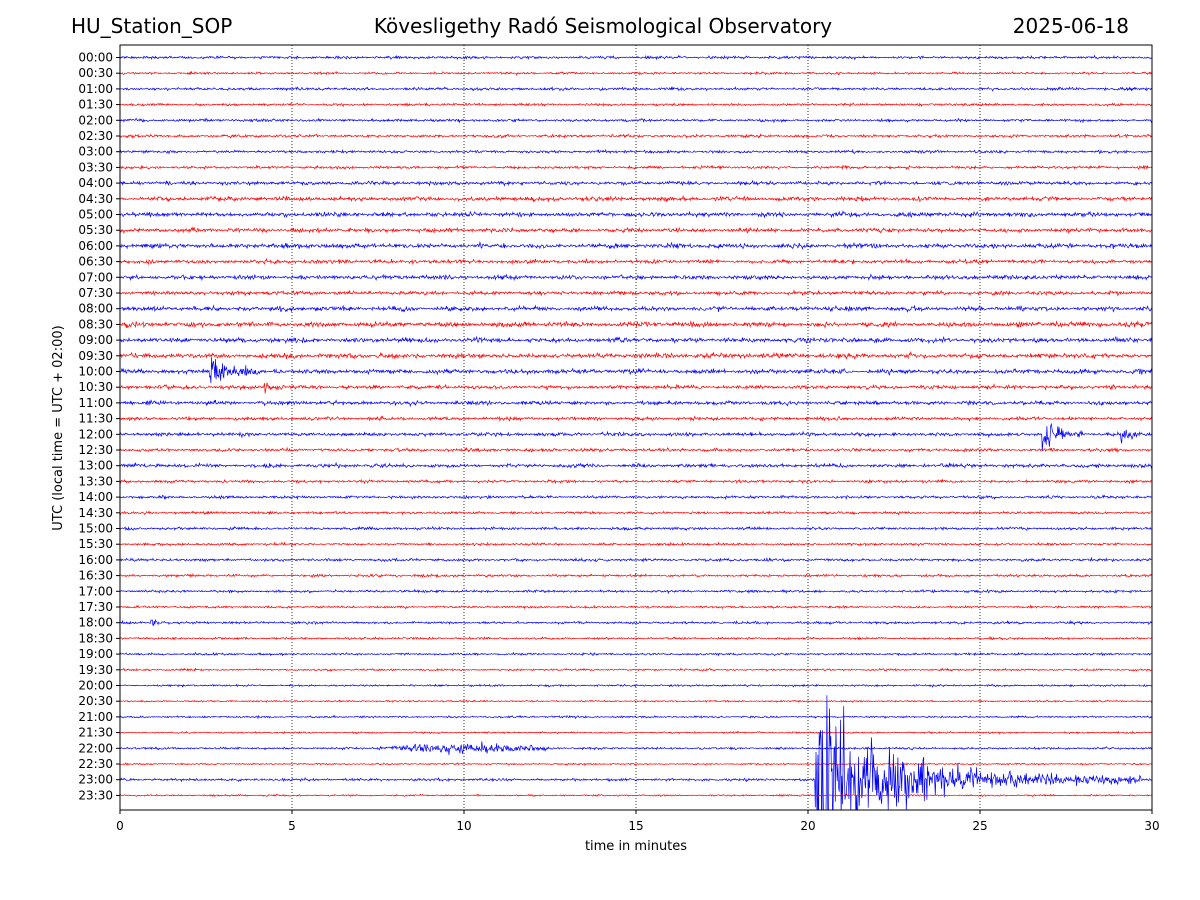 The height and width of the screenshot is (900, 1200). Describe the element at coordinates (95, 167) in the screenshot. I see `y-tick-label: 03:30` at that location.